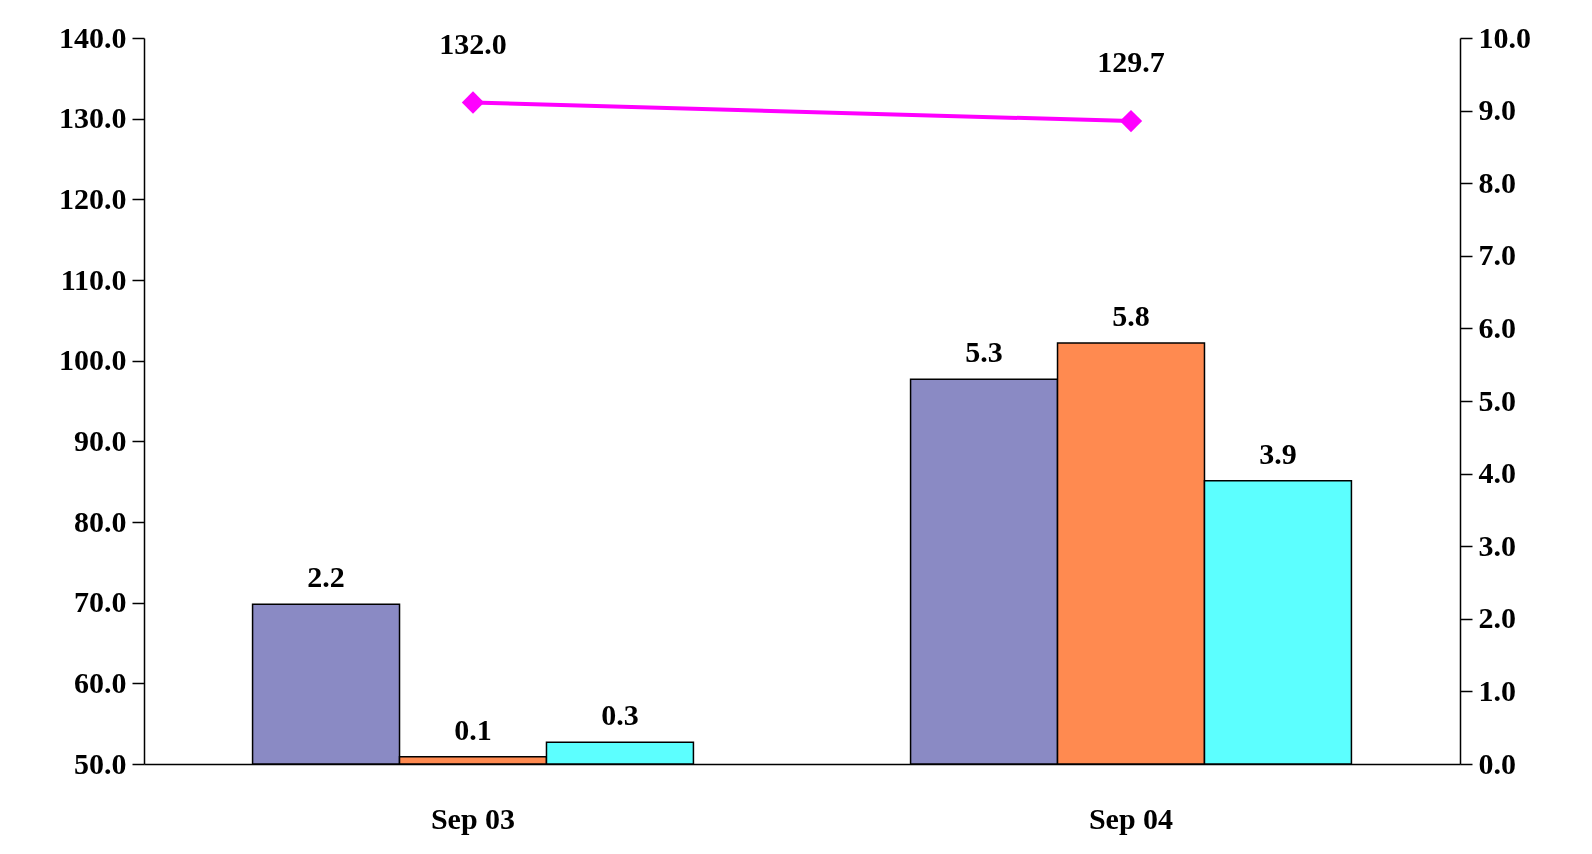 This screenshot has height=854, width=1592. What do you see at coordinates (100, 763) in the screenshot?
I see `y-tick-label: 50.0` at bounding box center [100, 763].